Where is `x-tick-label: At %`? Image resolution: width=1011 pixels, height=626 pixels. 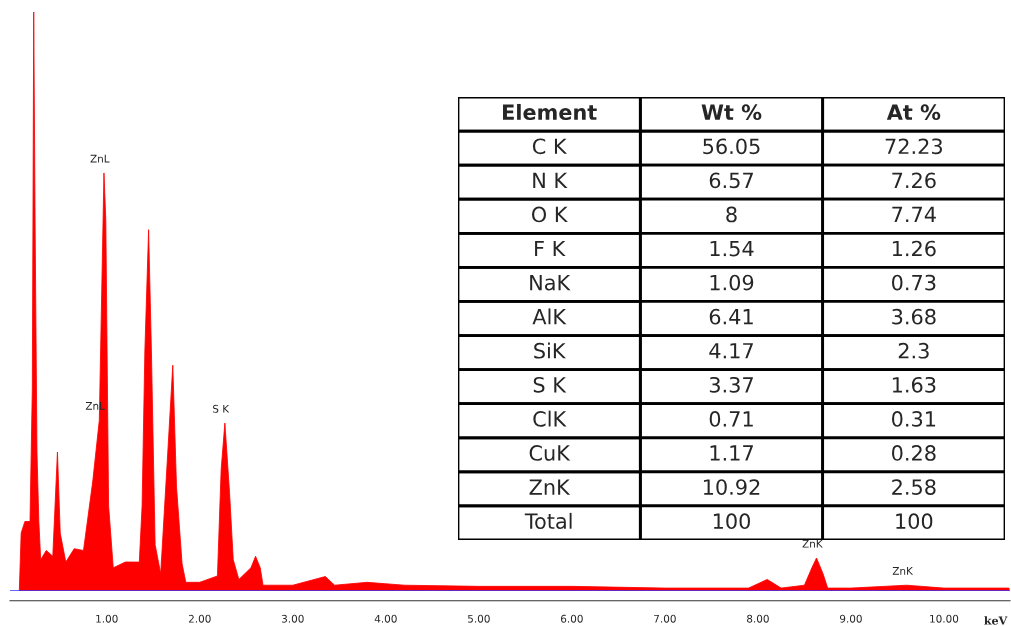 x-tick-label: At % is located at coordinates (913, 112).